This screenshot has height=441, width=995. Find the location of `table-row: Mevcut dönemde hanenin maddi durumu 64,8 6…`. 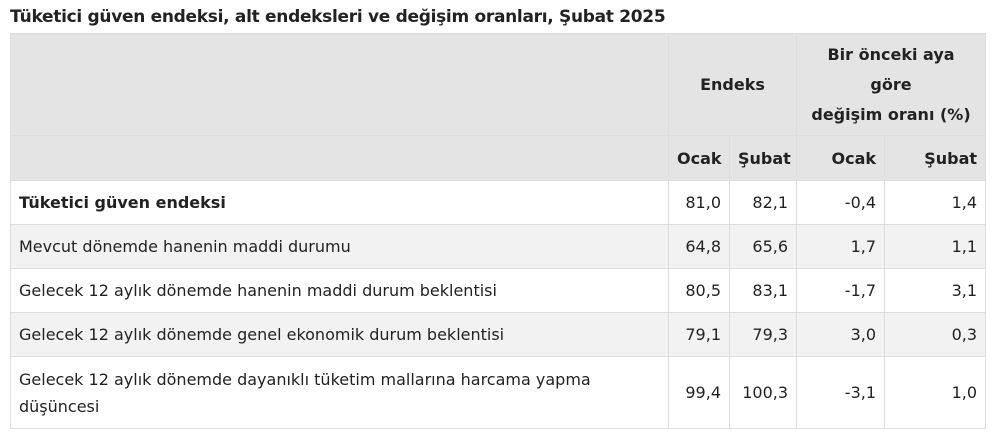

table-row: Mevcut dönemde hanenin maddi durumu 64,8 6… is located at coordinates (498, 246).